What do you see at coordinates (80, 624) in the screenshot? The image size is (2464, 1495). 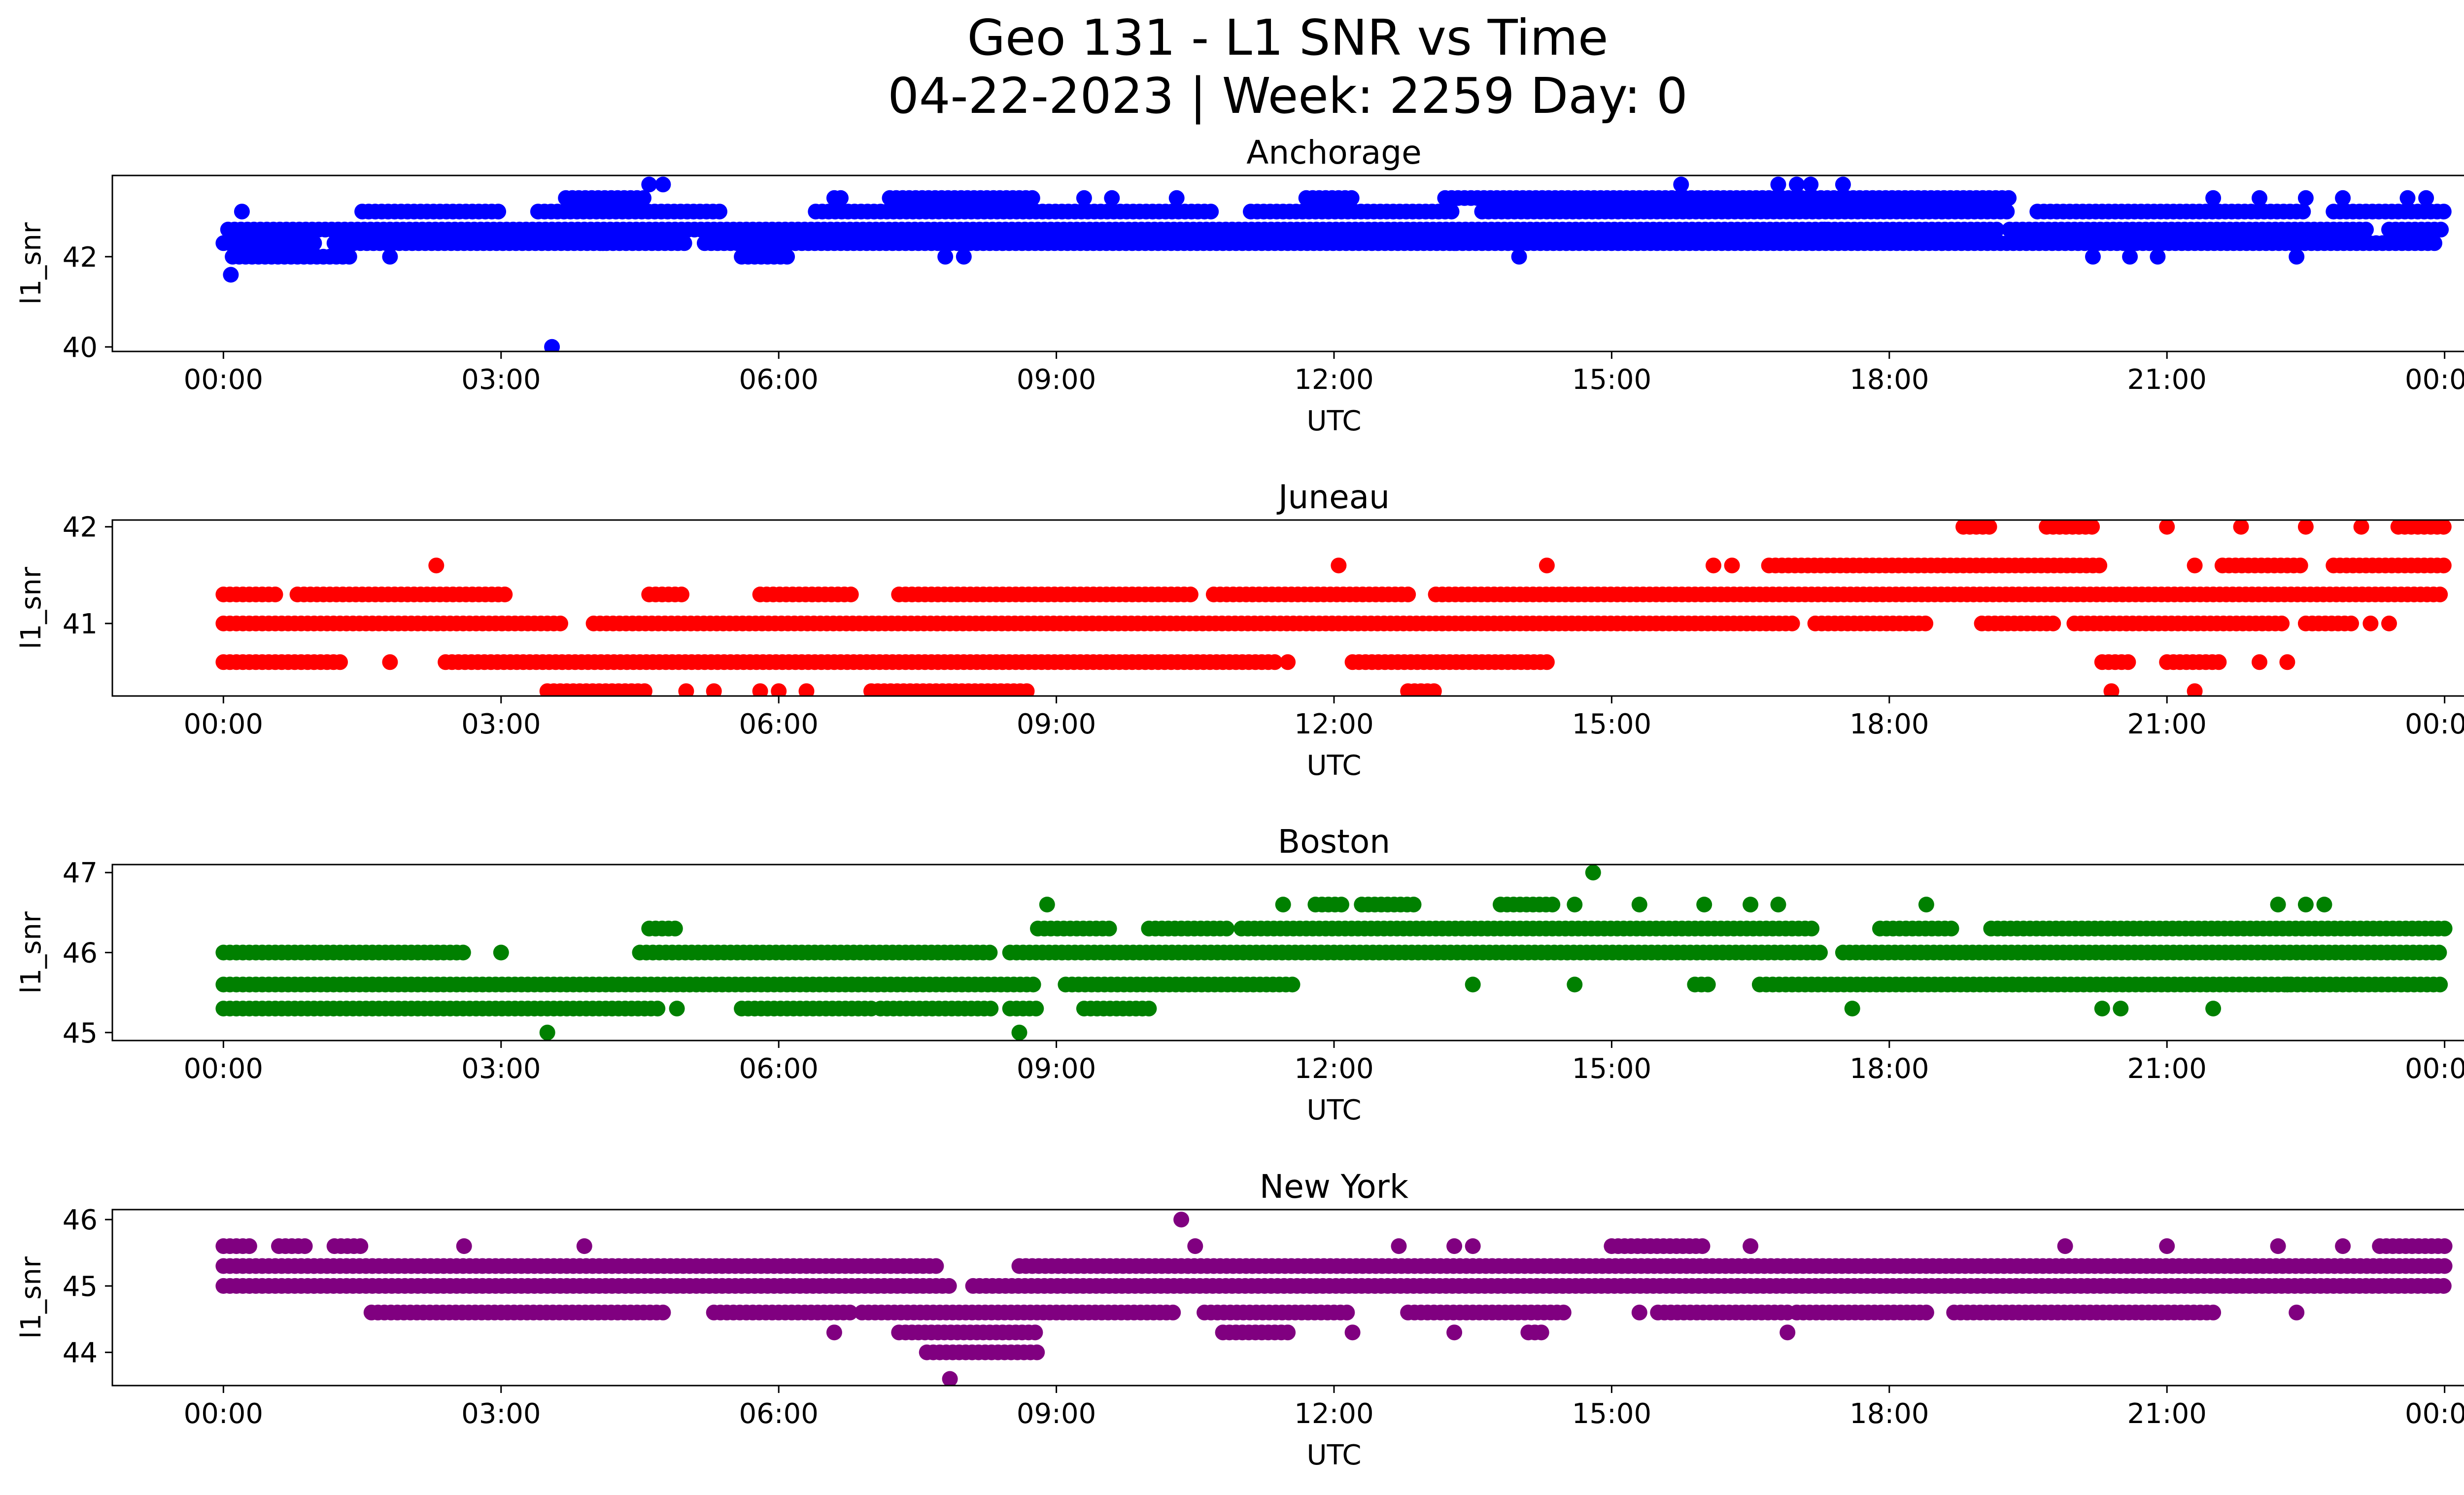 I see `y-tick-label: 41` at bounding box center [80, 624].